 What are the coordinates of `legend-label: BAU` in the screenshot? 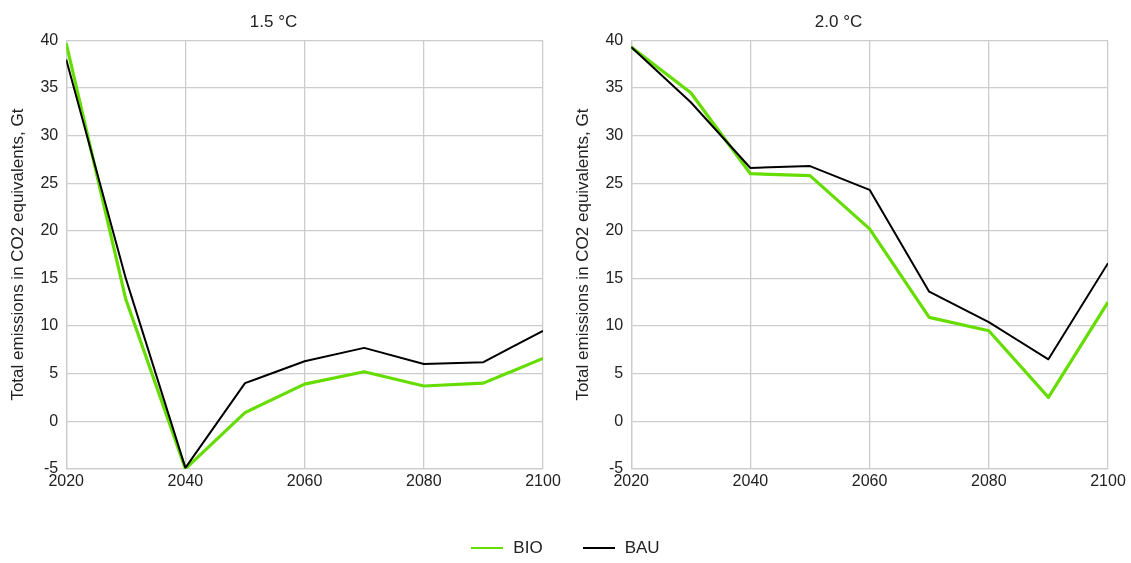 It's located at (642, 548).